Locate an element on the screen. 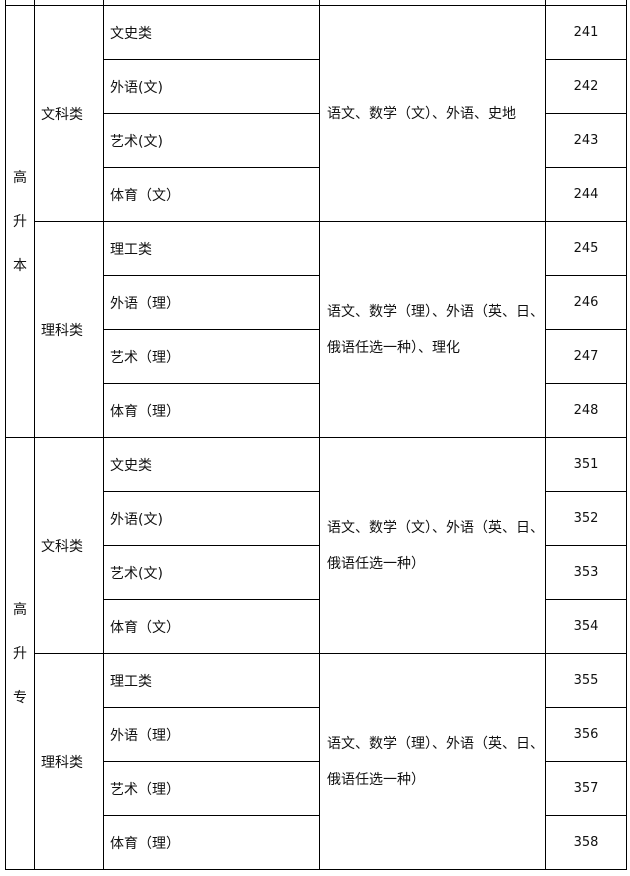 The width and height of the screenshot is (630, 876). table-row: 外语（理） 356 is located at coordinates (316, 734).